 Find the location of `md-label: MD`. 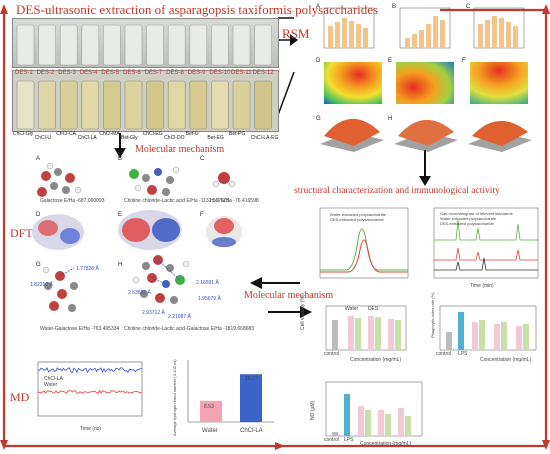

md-label: MD is located at coordinates (20, 397).